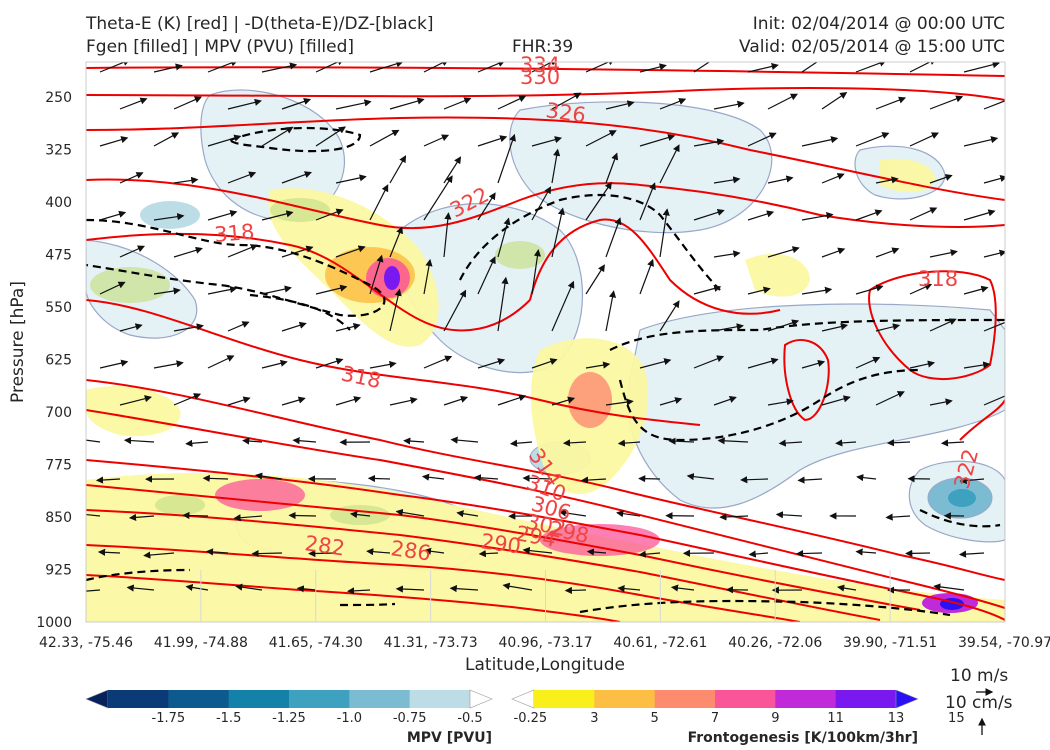  What do you see at coordinates (324, 545) in the screenshot?
I see `contour-label: 282` at bounding box center [324, 545].